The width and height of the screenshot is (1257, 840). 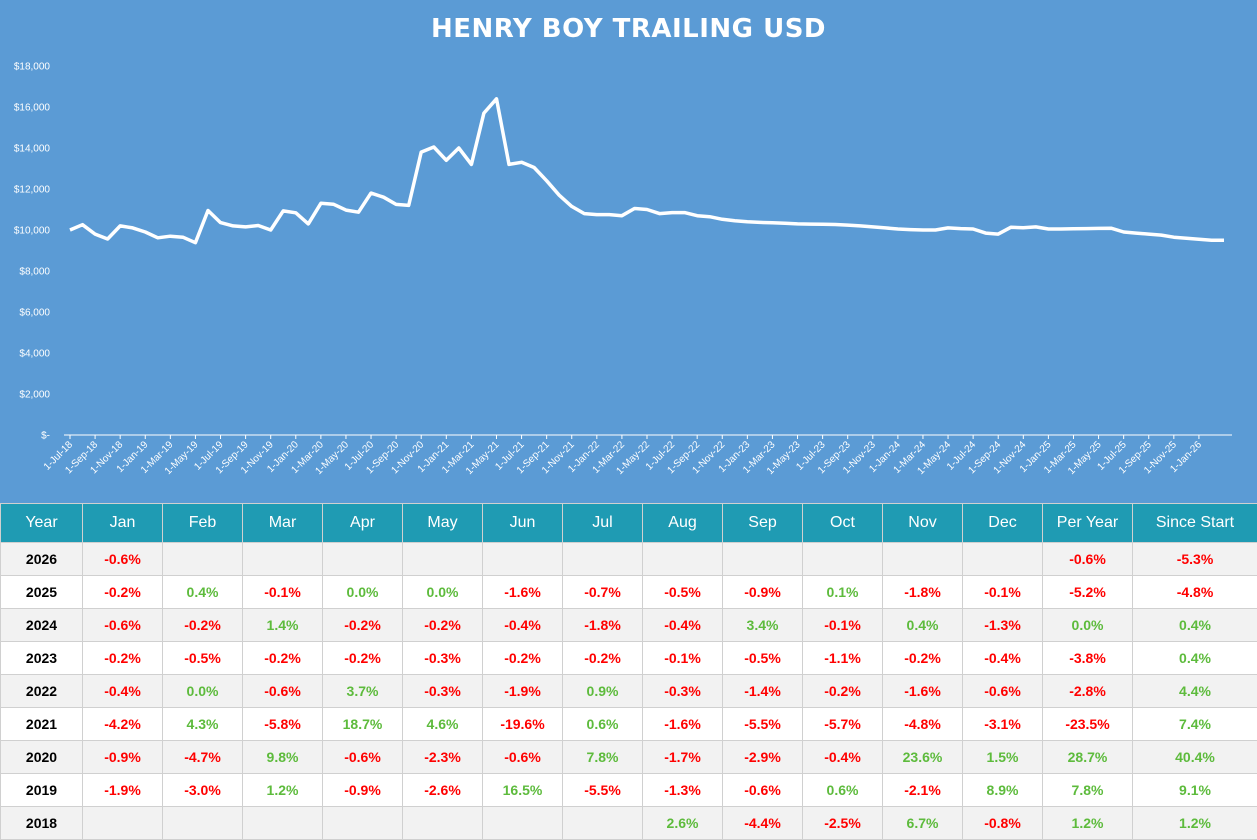 I want to click on column-header: Apr, so click(x=362, y=523).